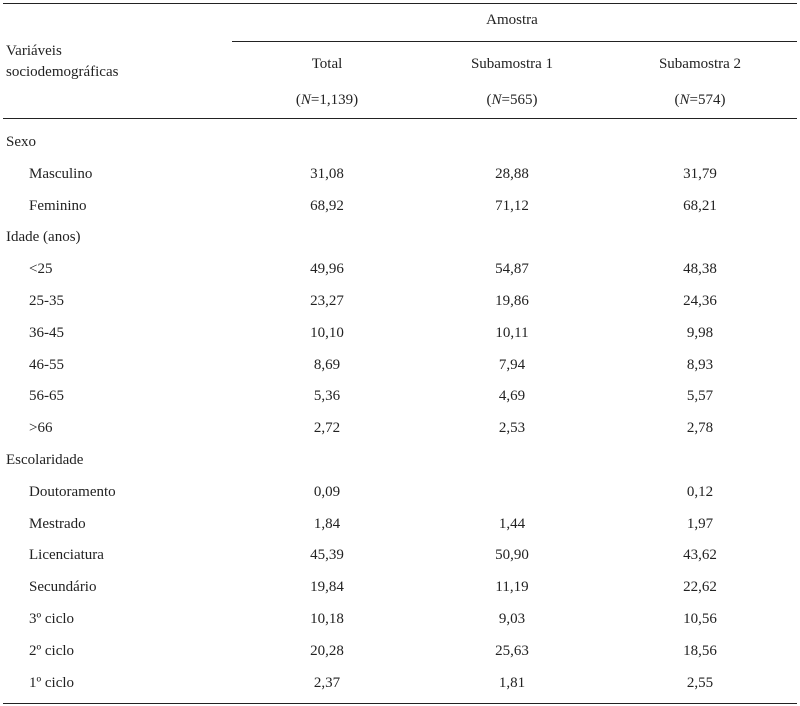 The width and height of the screenshot is (800, 706). I want to click on row-label: Doutoramento, so click(72, 491).